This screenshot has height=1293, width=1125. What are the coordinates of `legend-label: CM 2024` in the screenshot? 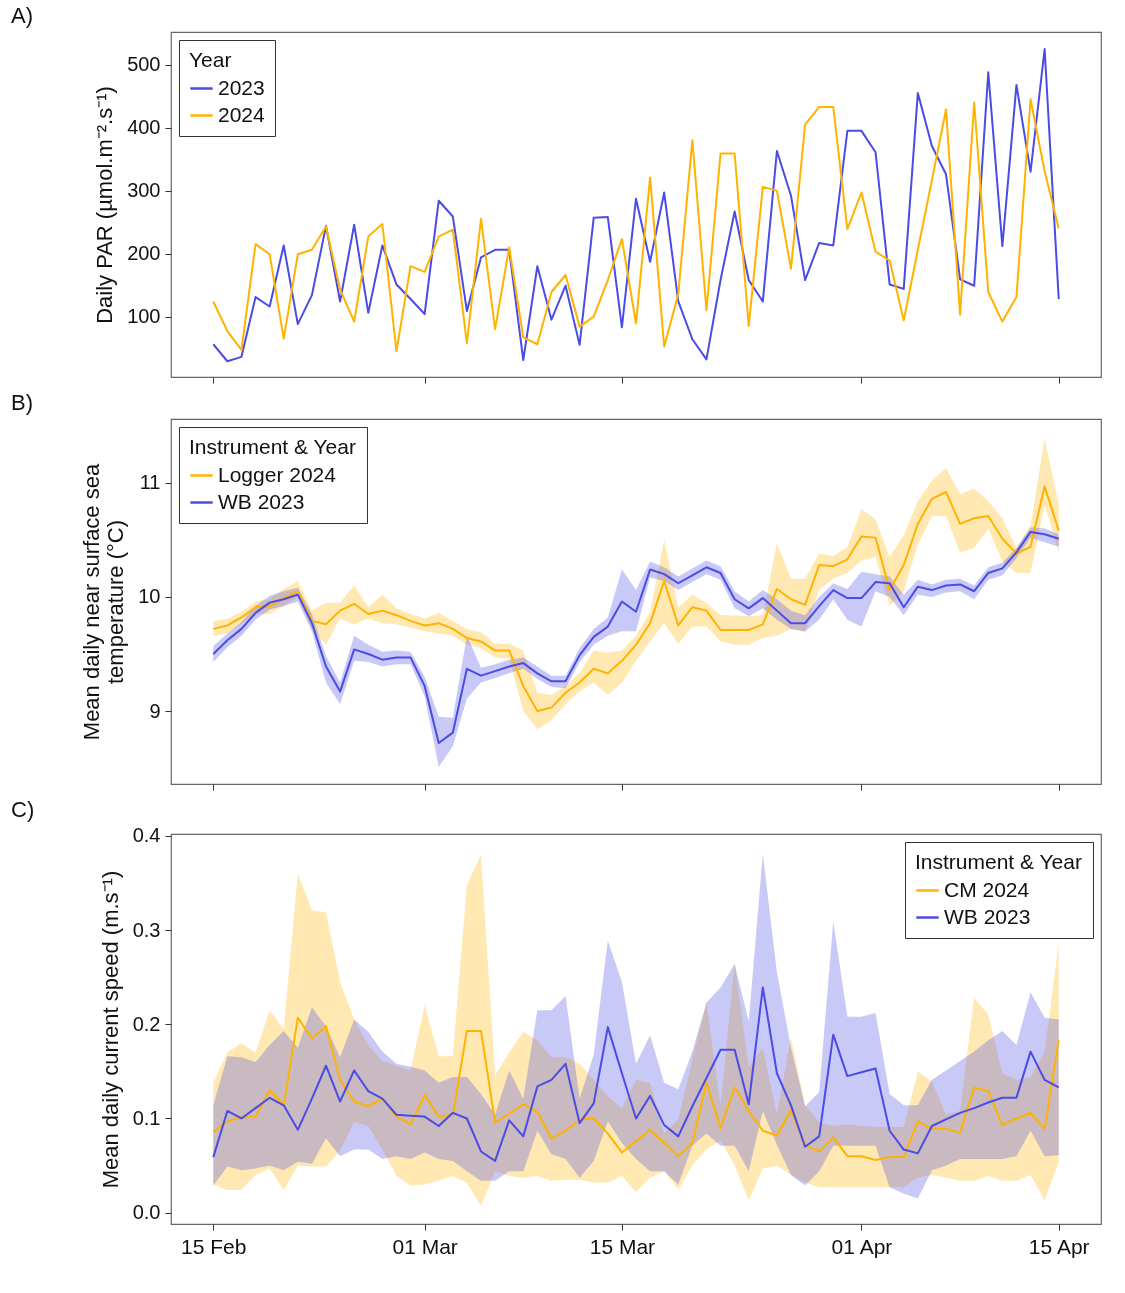 It's located at (987, 889).